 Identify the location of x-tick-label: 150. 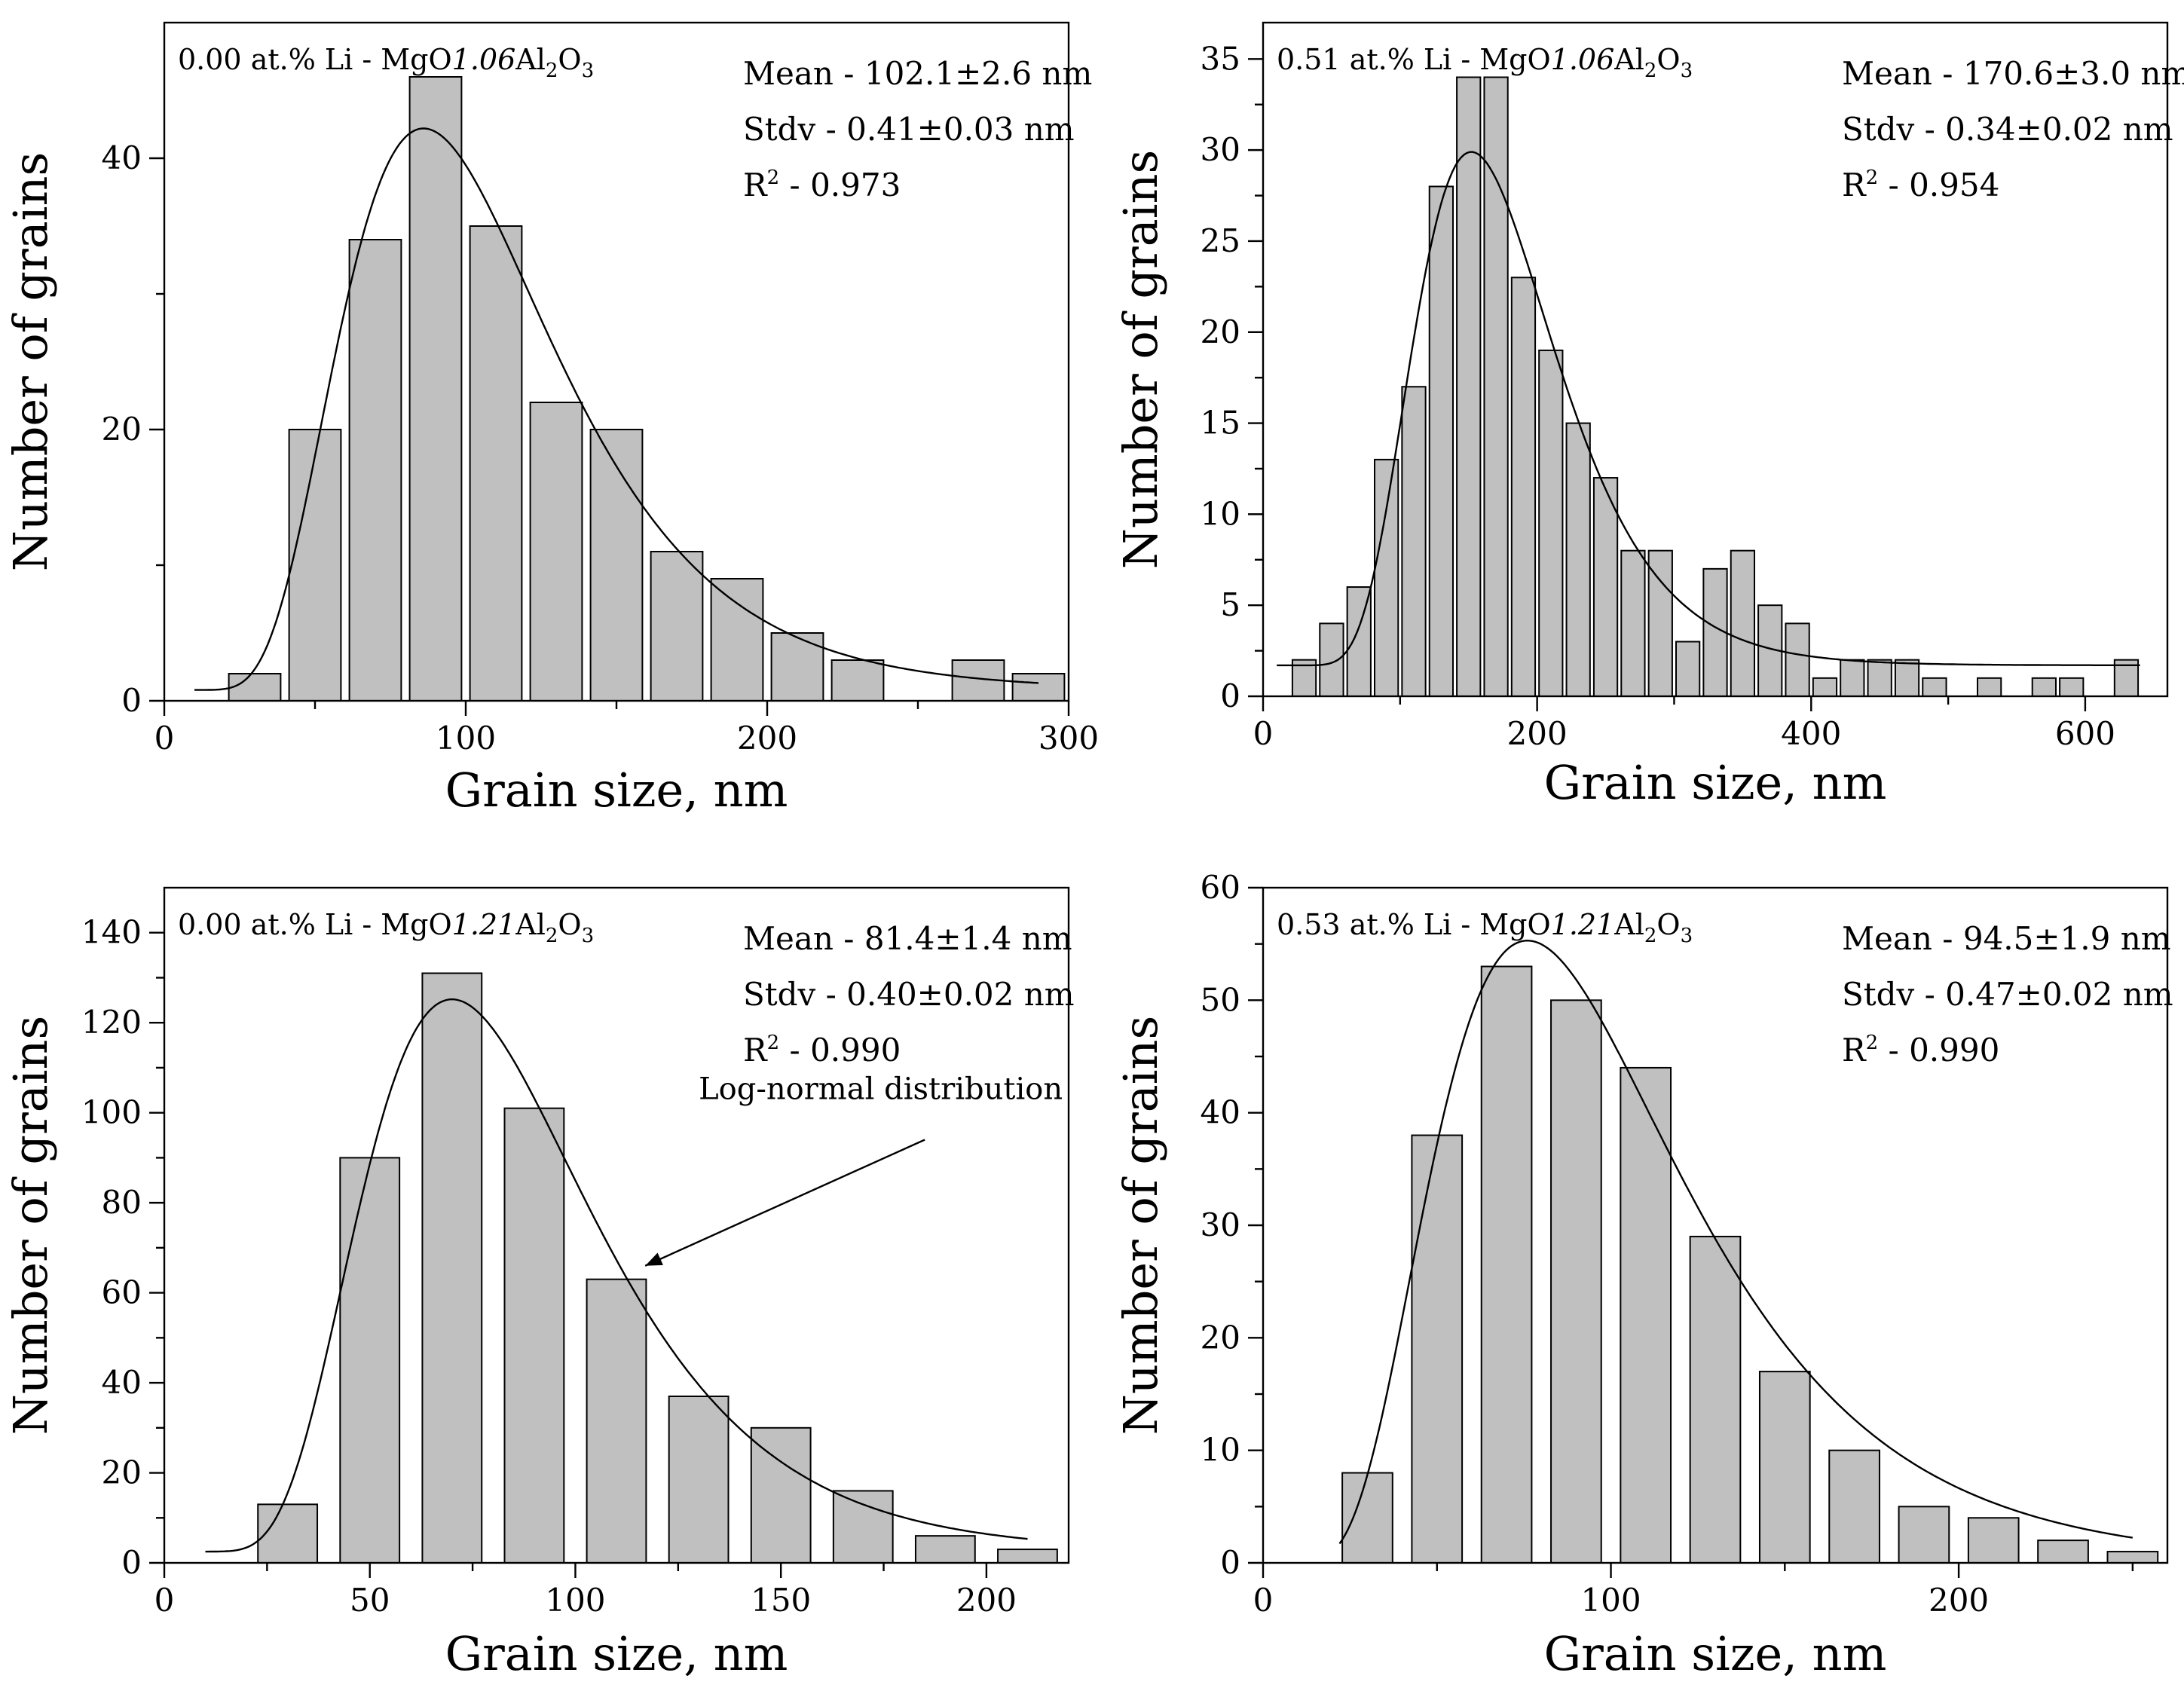
(781, 1601).